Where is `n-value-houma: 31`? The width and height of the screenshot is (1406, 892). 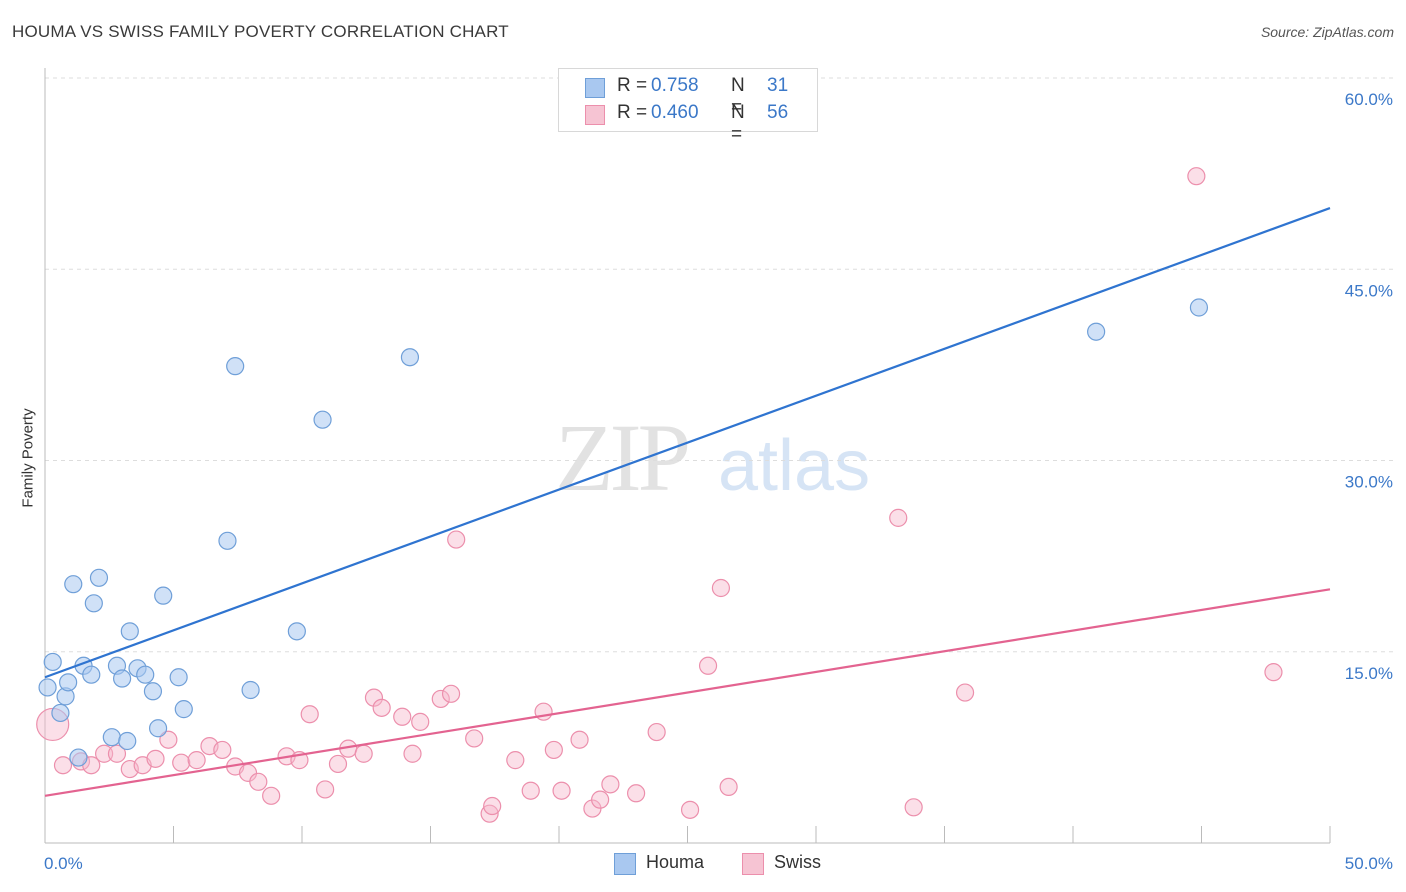
n-value-houma: 31 is located at coordinates (778, 85).